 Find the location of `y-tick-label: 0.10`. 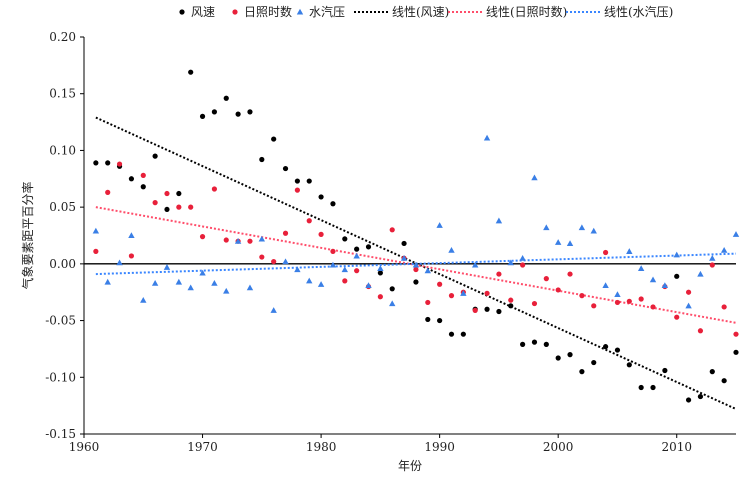

y-tick-label: 0.10 is located at coordinates (62, 150).